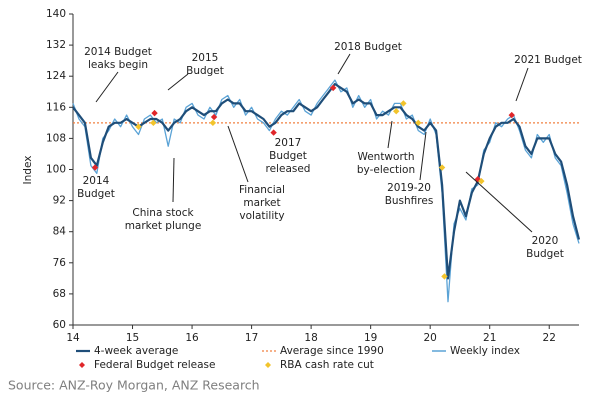 This screenshot has width=601, height=402. I want to click on y-tick-label: 116, so click(56, 107).